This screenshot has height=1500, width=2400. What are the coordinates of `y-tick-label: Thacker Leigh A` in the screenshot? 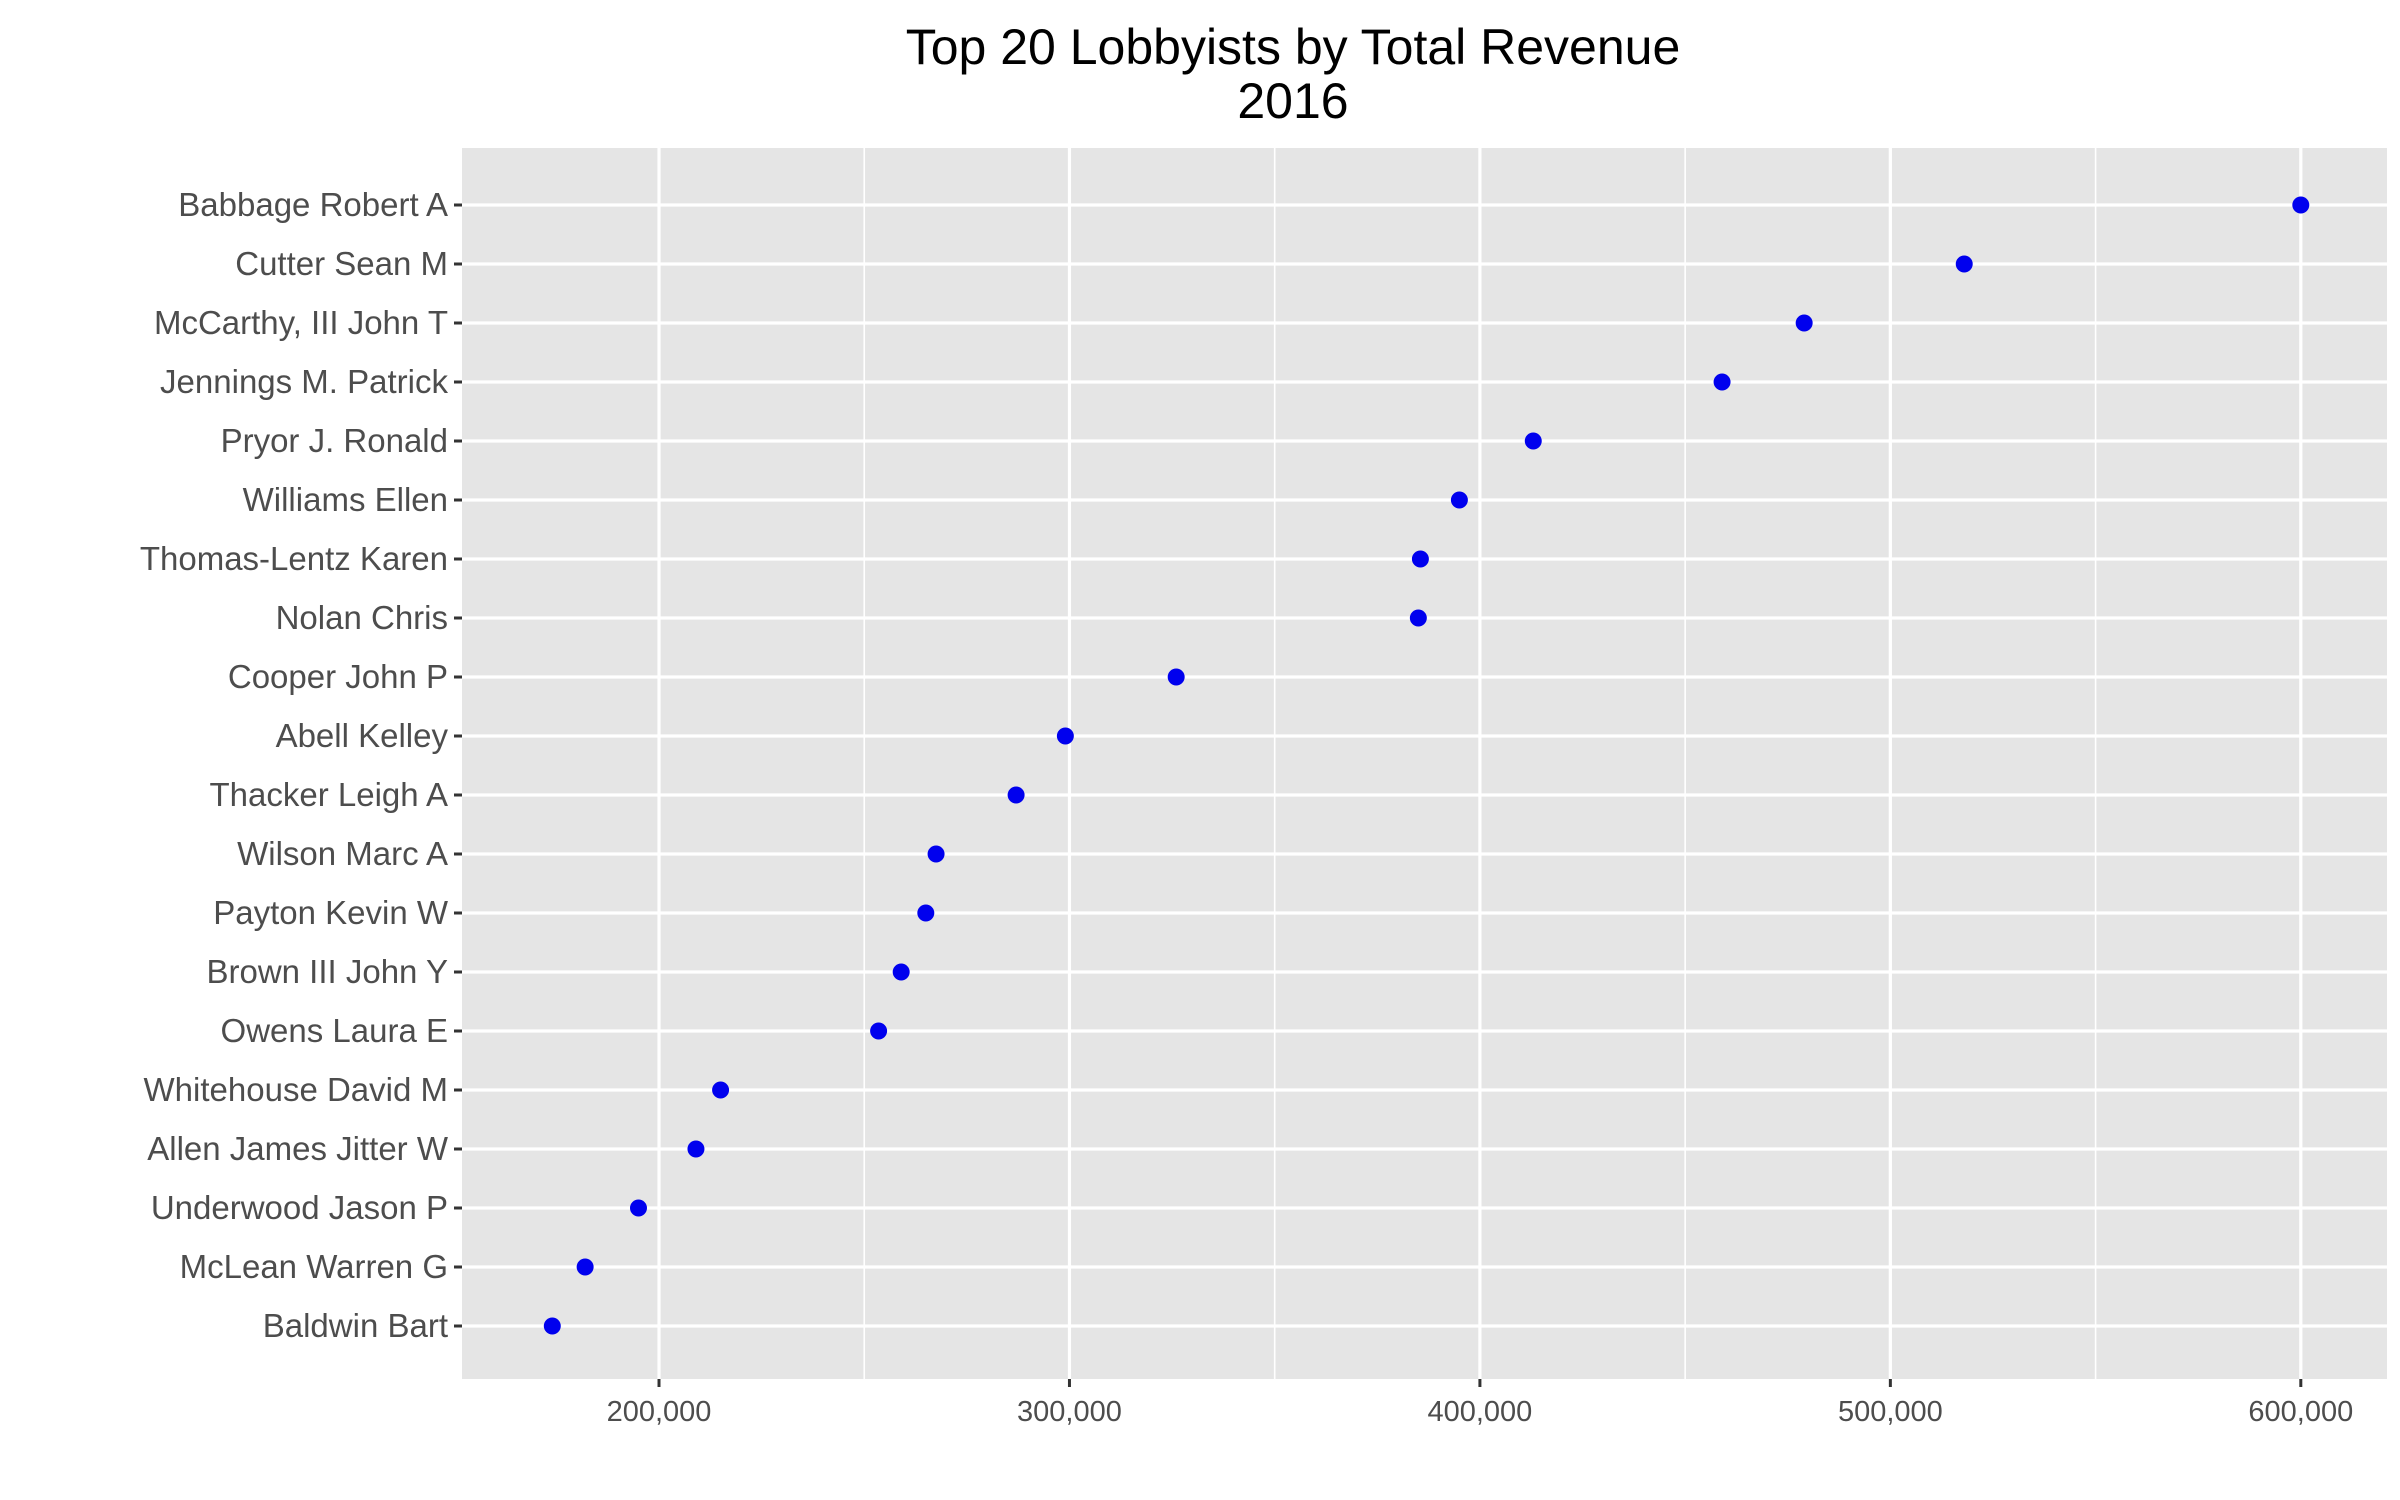 It's located at (329, 794).